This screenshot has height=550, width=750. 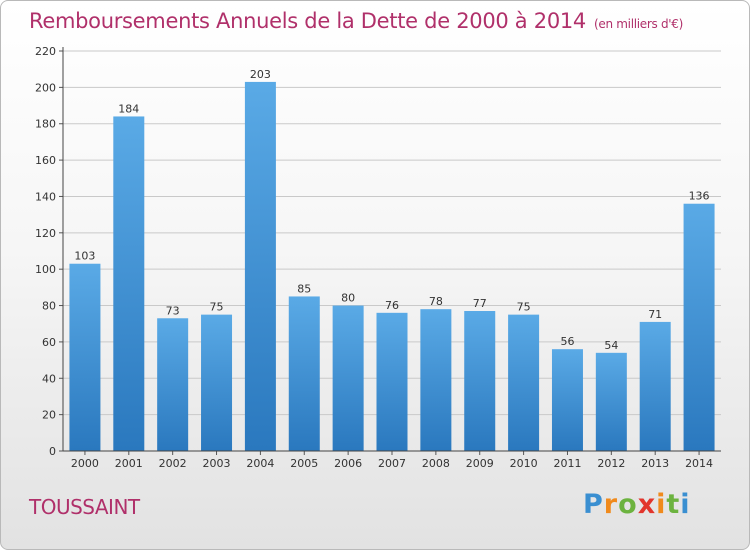 What do you see at coordinates (611, 463) in the screenshot?
I see `x-tick-label-2012: 2012` at bounding box center [611, 463].